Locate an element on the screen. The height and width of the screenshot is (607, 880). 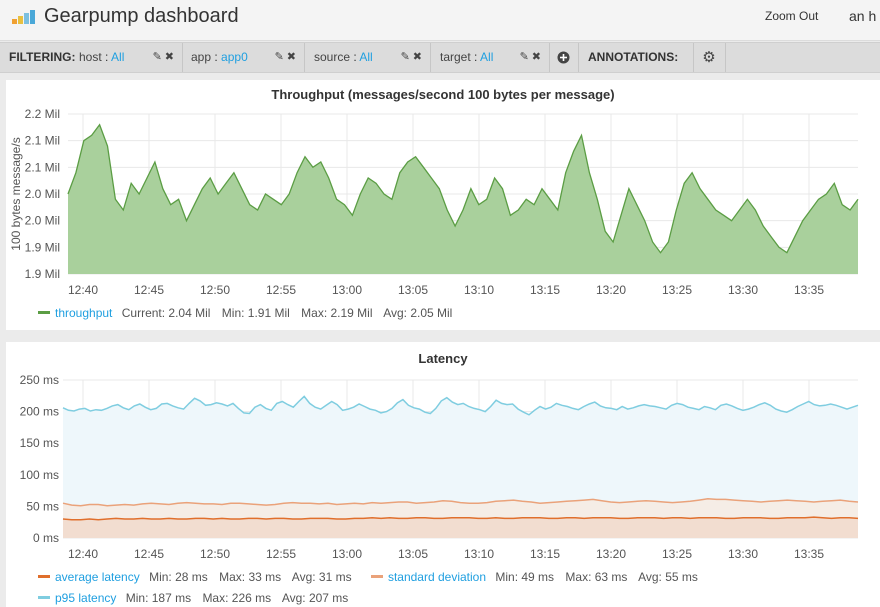
annotations-segment: ANNOTATIONS: is located at coordinates (636, 57).